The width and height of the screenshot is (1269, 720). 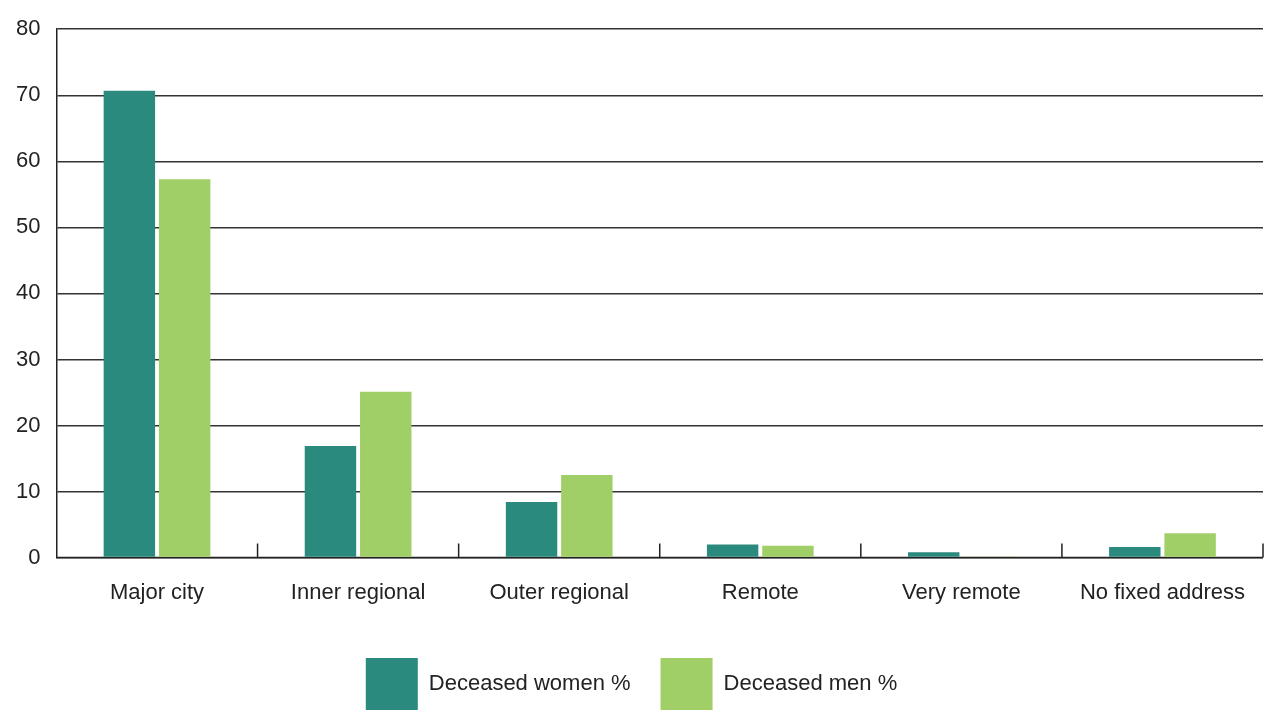 What do you see at coordinates (760, 591) in the screenshot?
I see `x-tick-label: Remote` at bounding box center [760, 591].